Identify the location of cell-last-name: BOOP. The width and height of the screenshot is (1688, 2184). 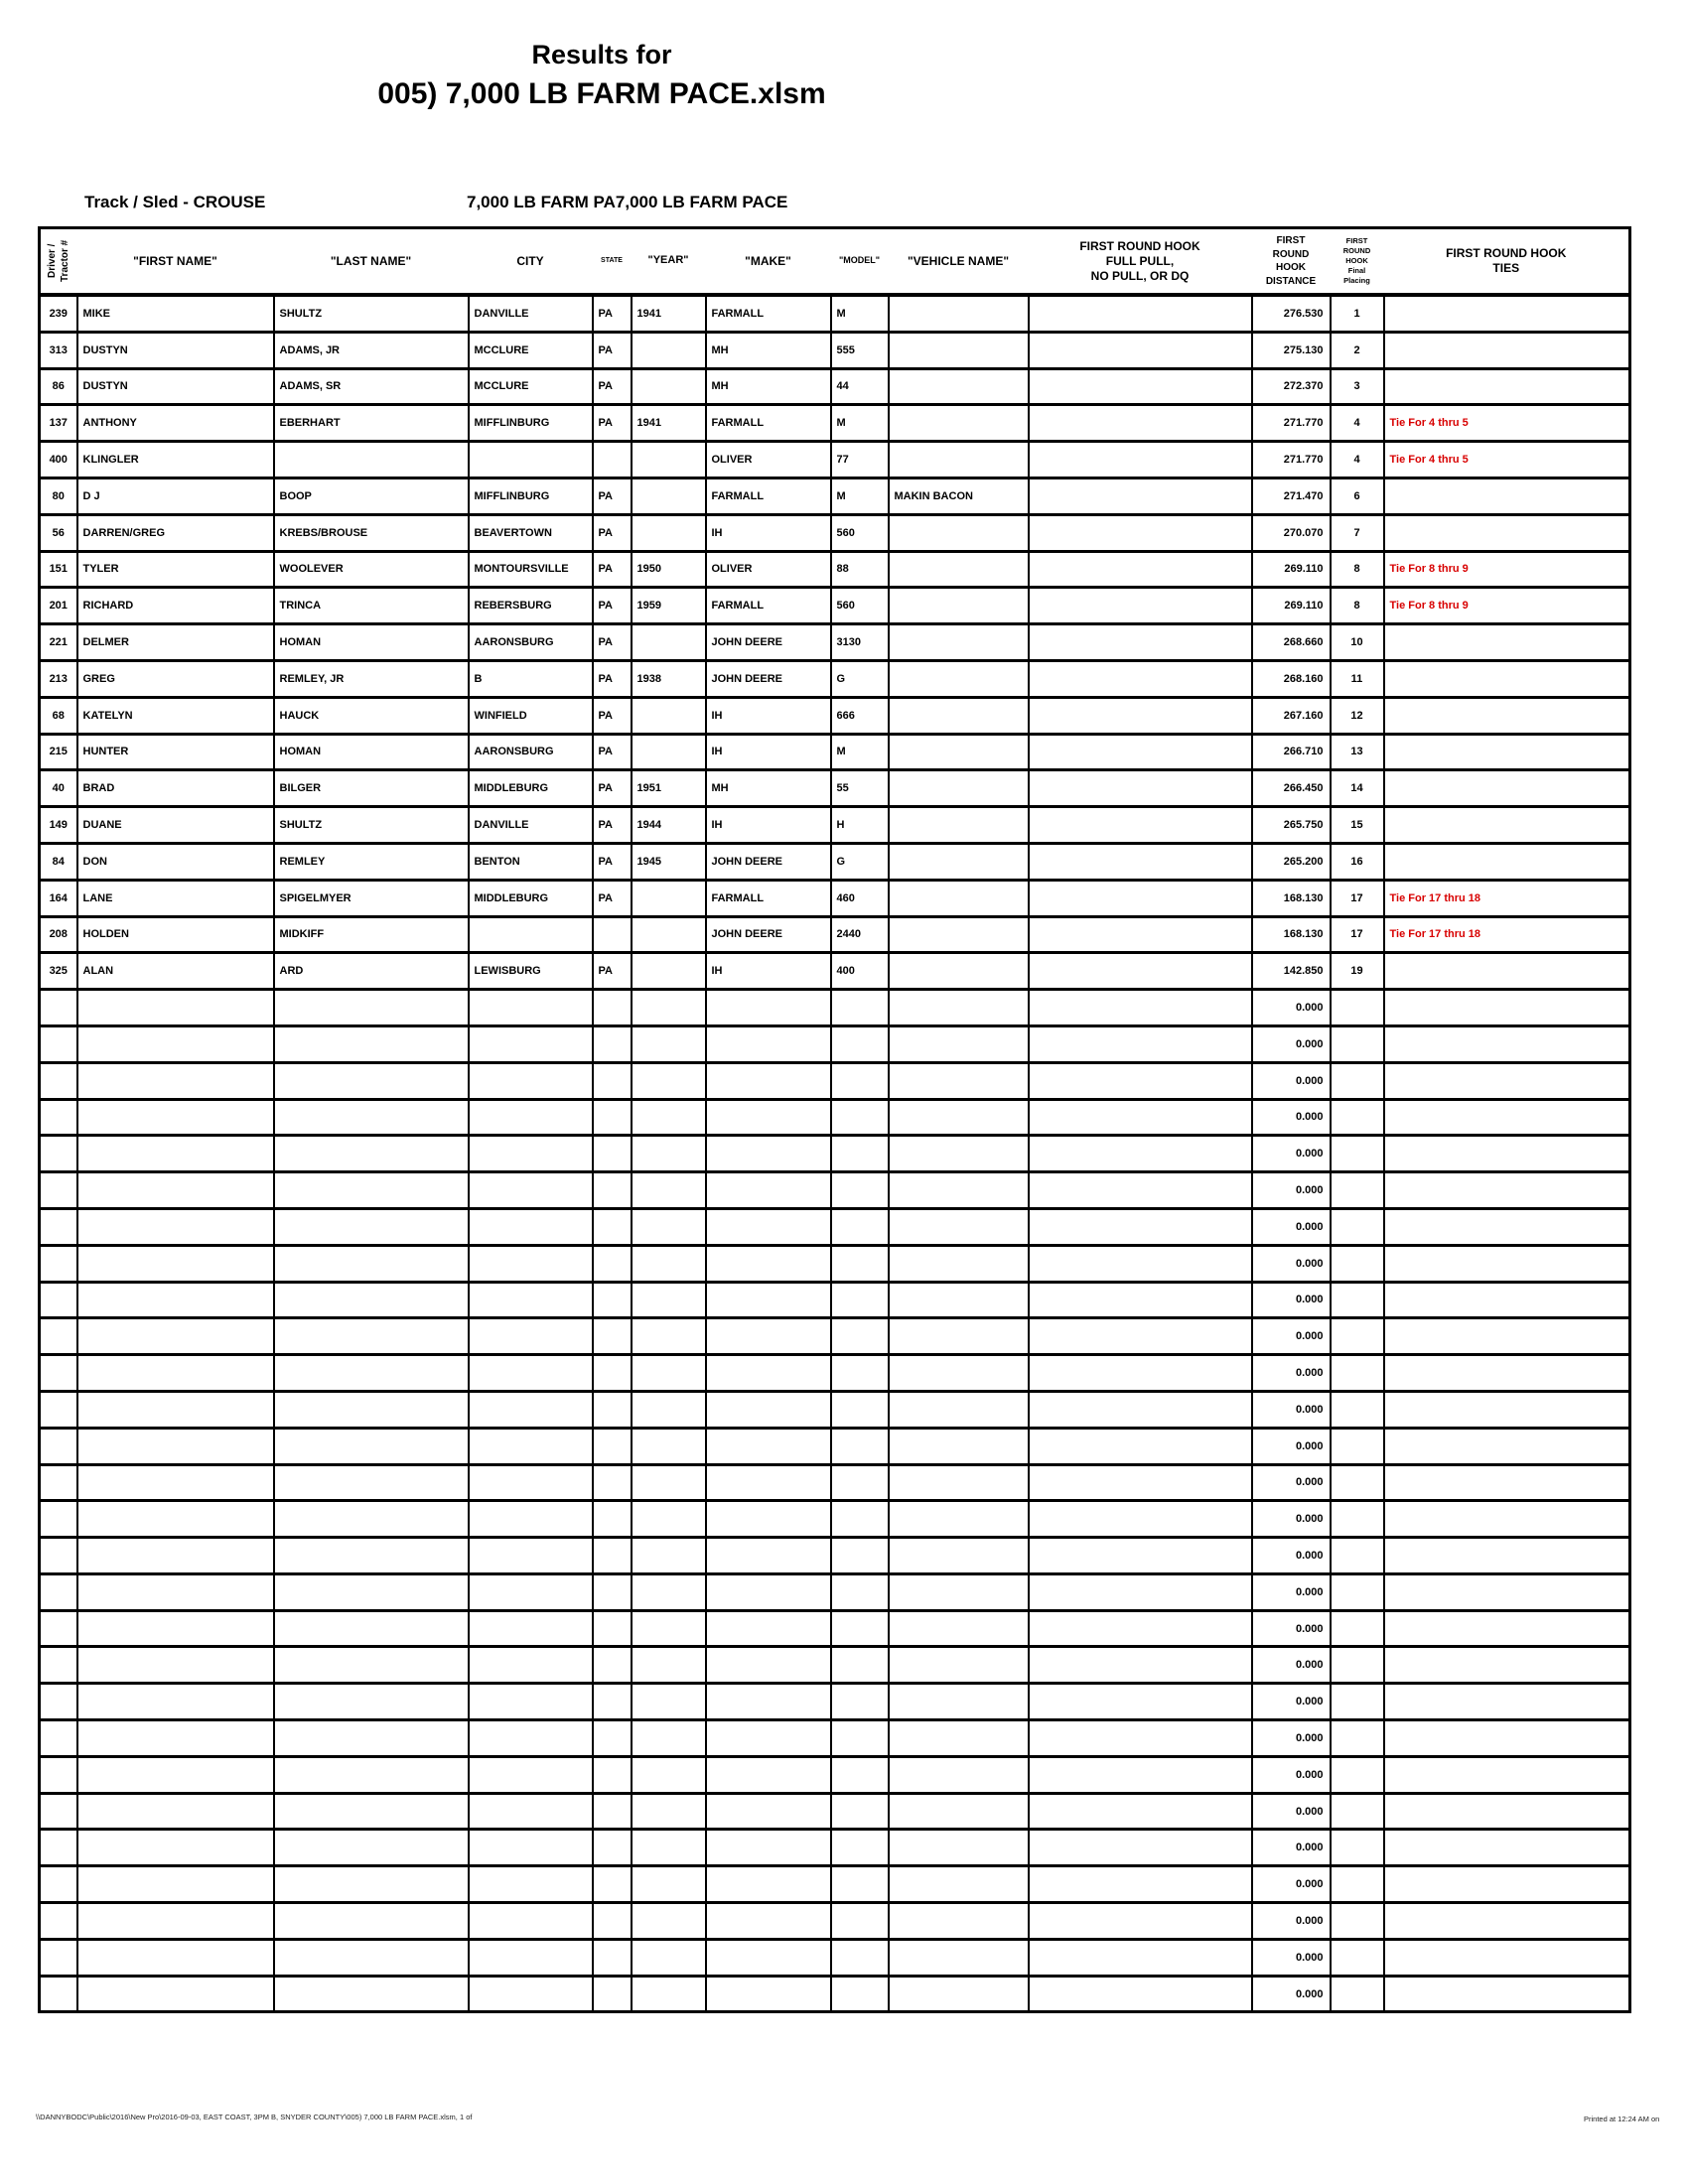
(371, 496).